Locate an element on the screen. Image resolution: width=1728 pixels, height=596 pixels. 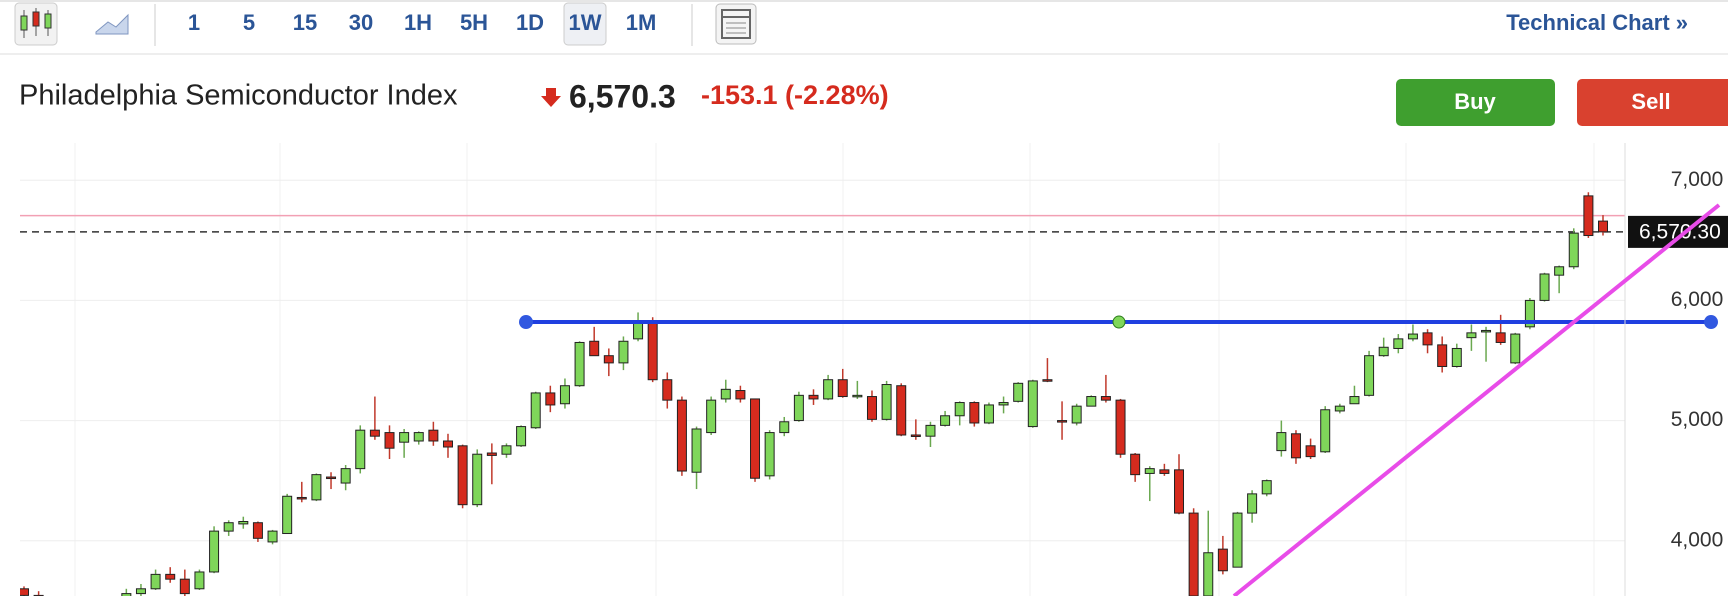
y-tick-label: 7,000 is located at coordinates (1697, 179).